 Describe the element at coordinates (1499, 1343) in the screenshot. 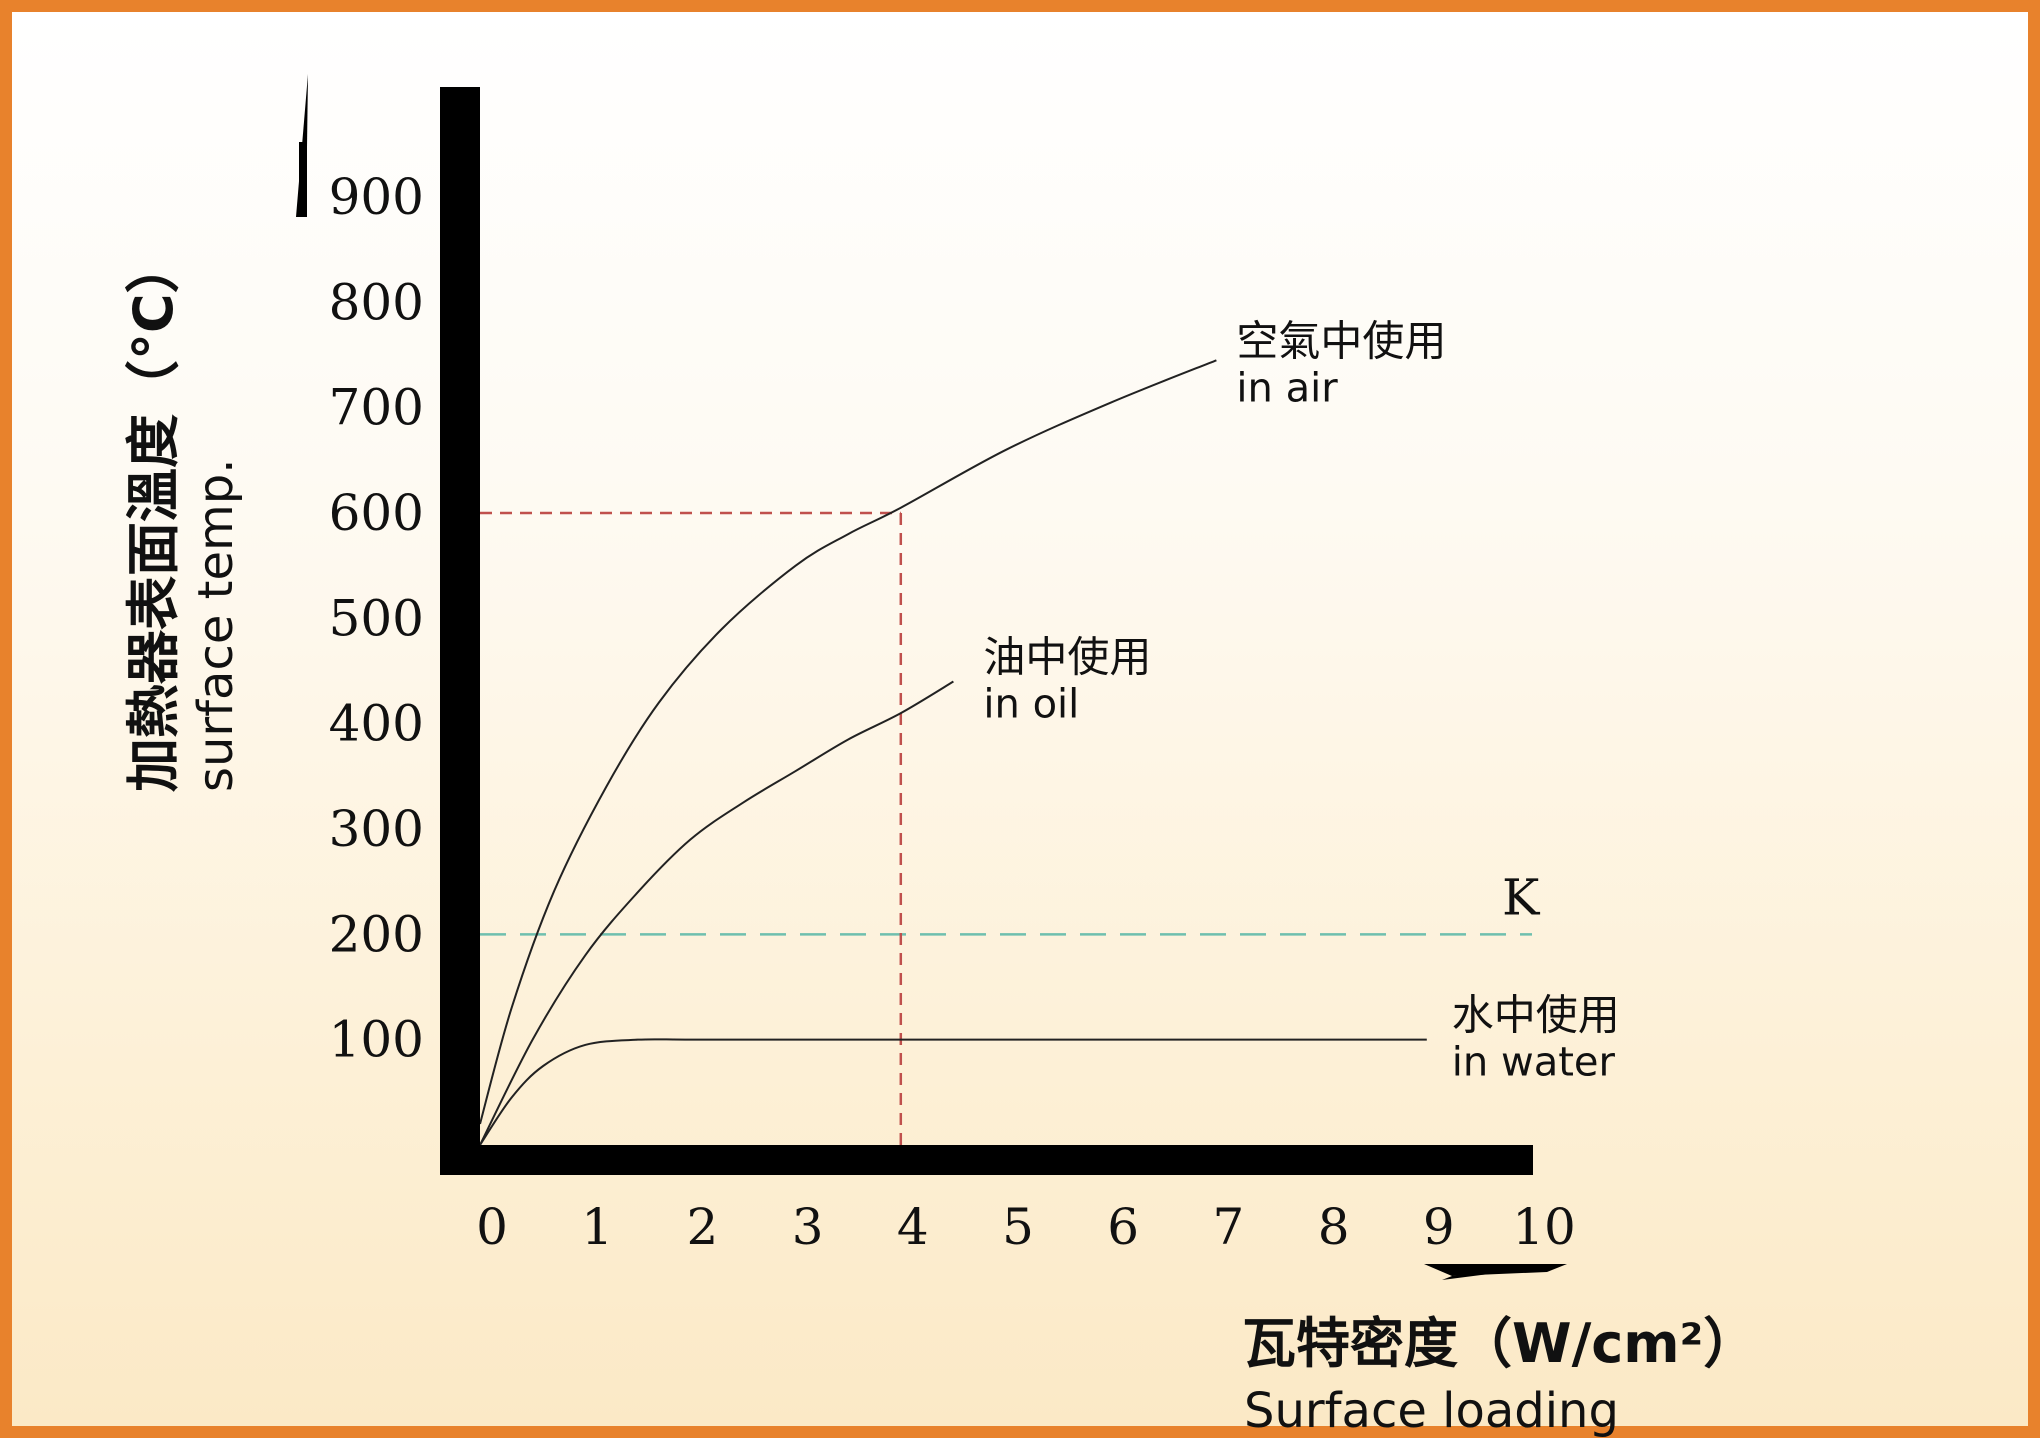

I see `x-axis-title-cn: 瓦特密度（W/cm²）` at that location.